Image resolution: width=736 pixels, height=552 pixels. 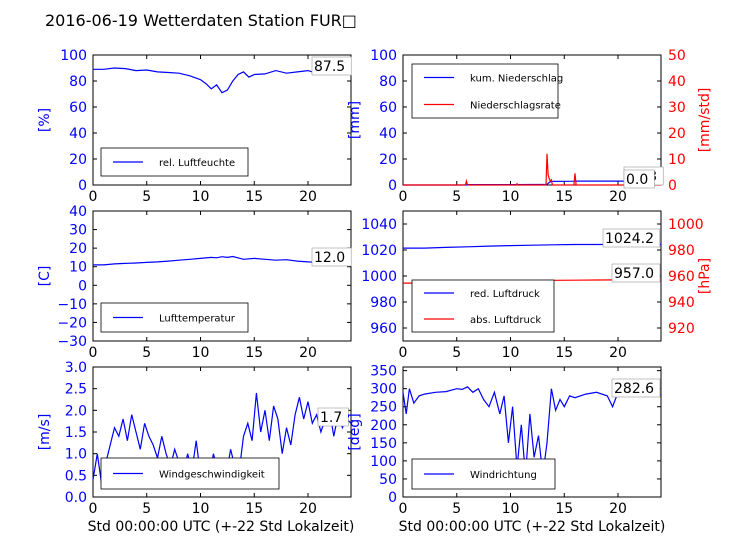 I want to click on legend-label: red. Luftdruck, so click(x=505, y=294).